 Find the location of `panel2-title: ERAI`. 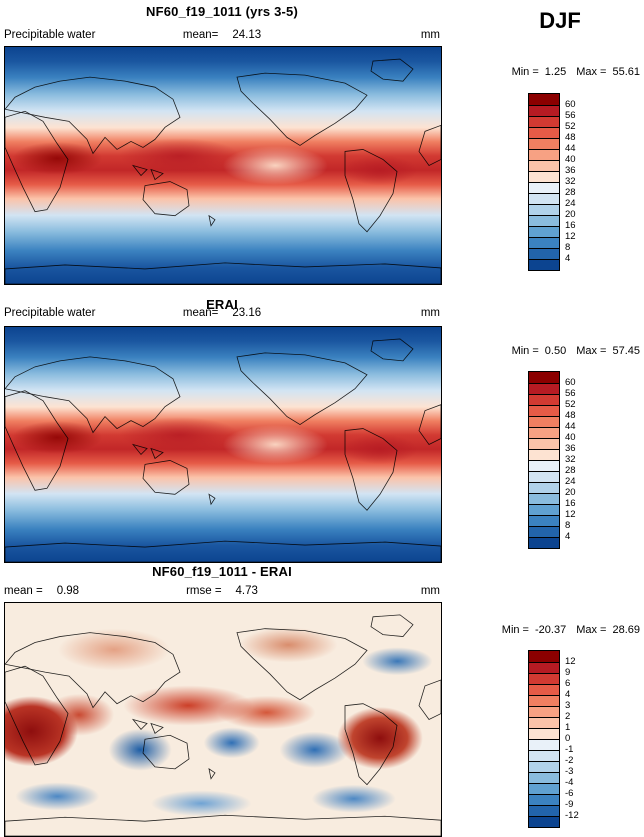

panel2-title: ERAI is located at coordinates (222, 304).